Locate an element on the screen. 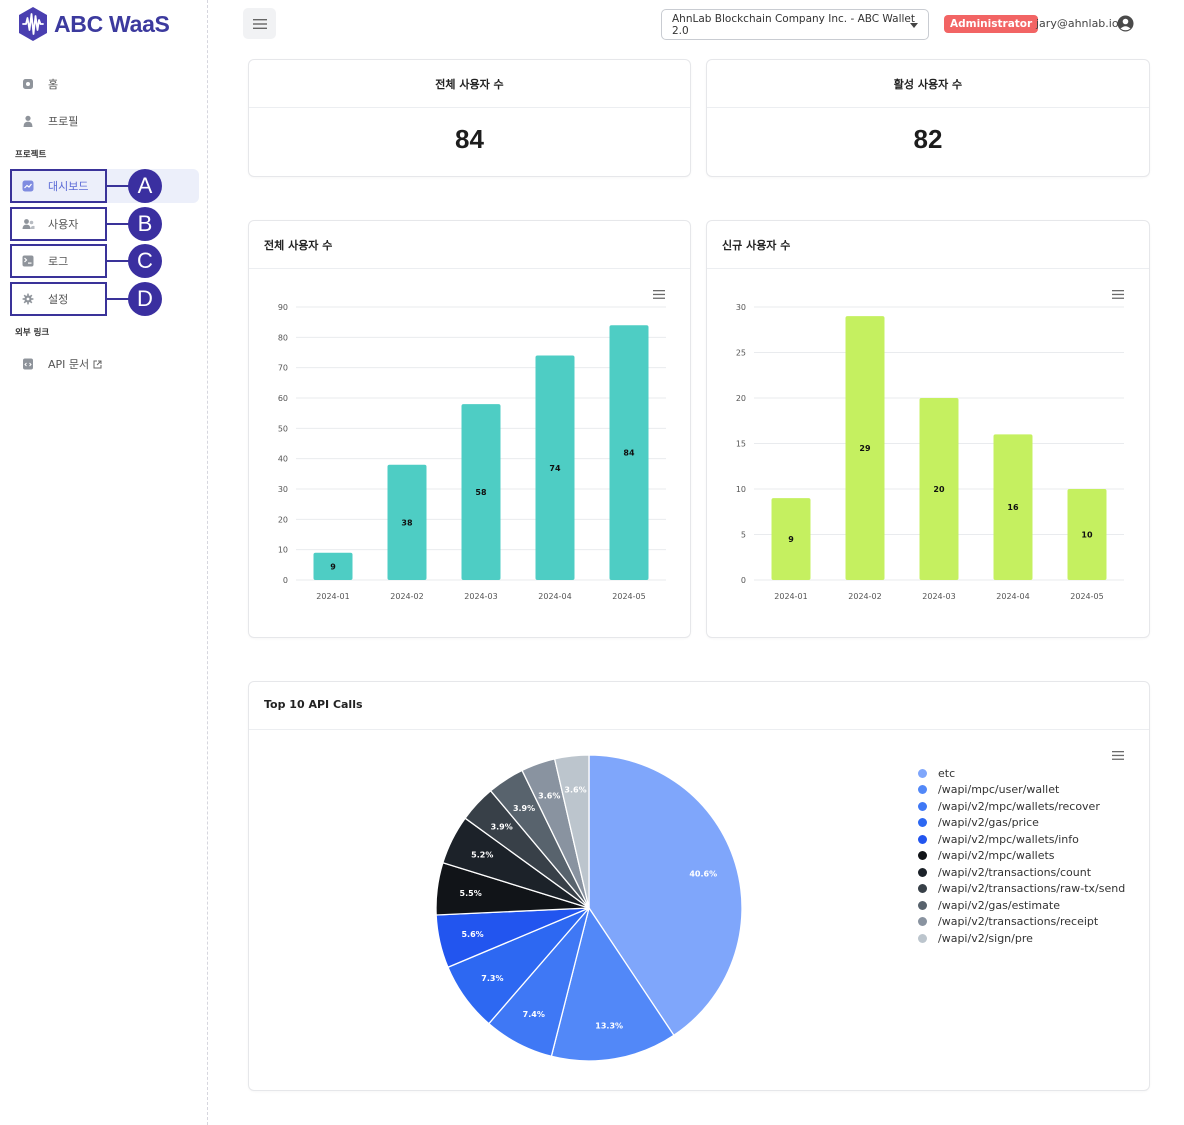  legend-item: etc is located at coordinates (1021, 773).